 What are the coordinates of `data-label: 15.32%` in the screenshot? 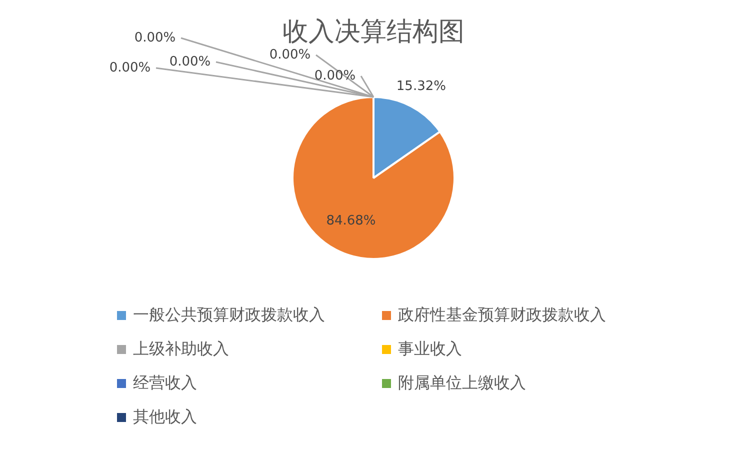 It's located at (421, 86).